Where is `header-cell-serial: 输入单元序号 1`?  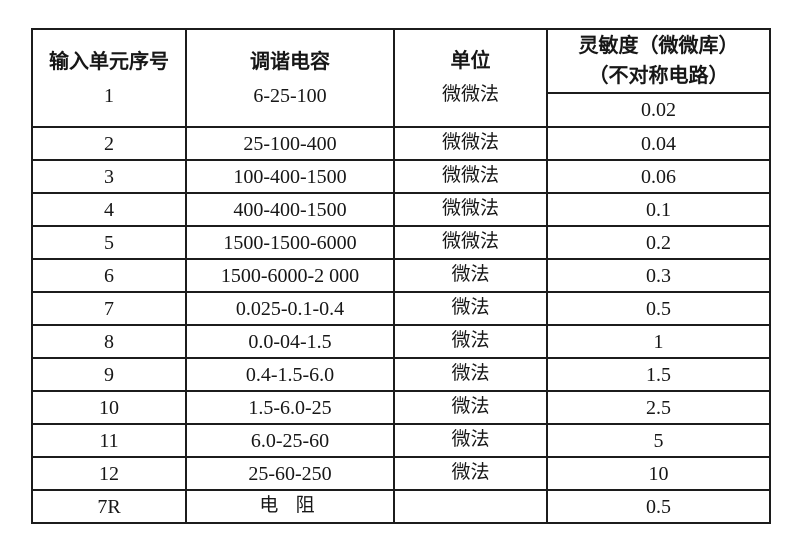 header-cell-serial: 输入单元序号 1 is located at coordinates (109, 78).